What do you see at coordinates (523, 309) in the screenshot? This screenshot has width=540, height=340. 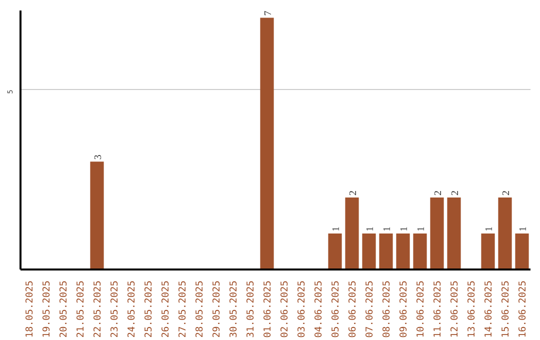 I see `x-tick-label: 16.06.2025` at bounding box center [523, 309].